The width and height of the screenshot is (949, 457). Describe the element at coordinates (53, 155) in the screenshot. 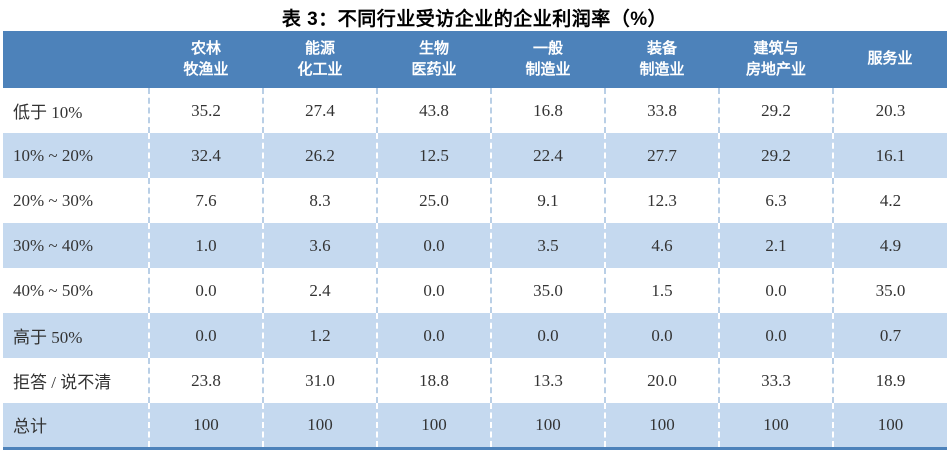

I see `row-label: 10% ~ 20%` at that location.